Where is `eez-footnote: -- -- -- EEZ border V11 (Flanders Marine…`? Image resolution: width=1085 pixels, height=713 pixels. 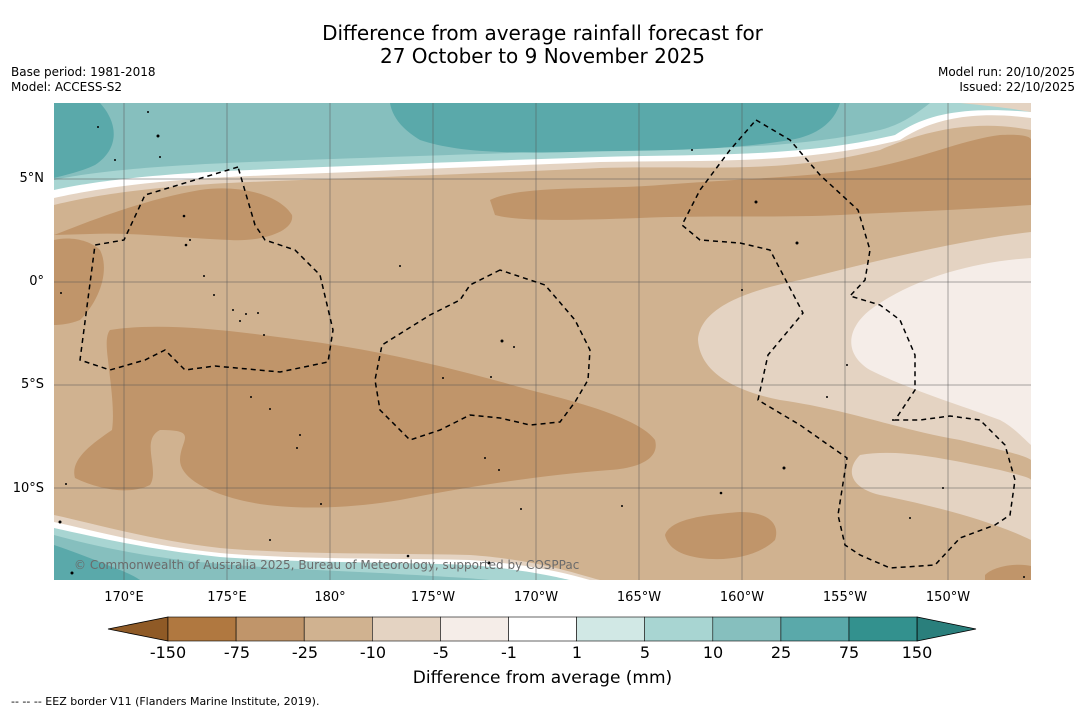 eez-footnote: -- -- -- EEZ border V11 (Flanders Marine… is located at coordinates (165, 701).